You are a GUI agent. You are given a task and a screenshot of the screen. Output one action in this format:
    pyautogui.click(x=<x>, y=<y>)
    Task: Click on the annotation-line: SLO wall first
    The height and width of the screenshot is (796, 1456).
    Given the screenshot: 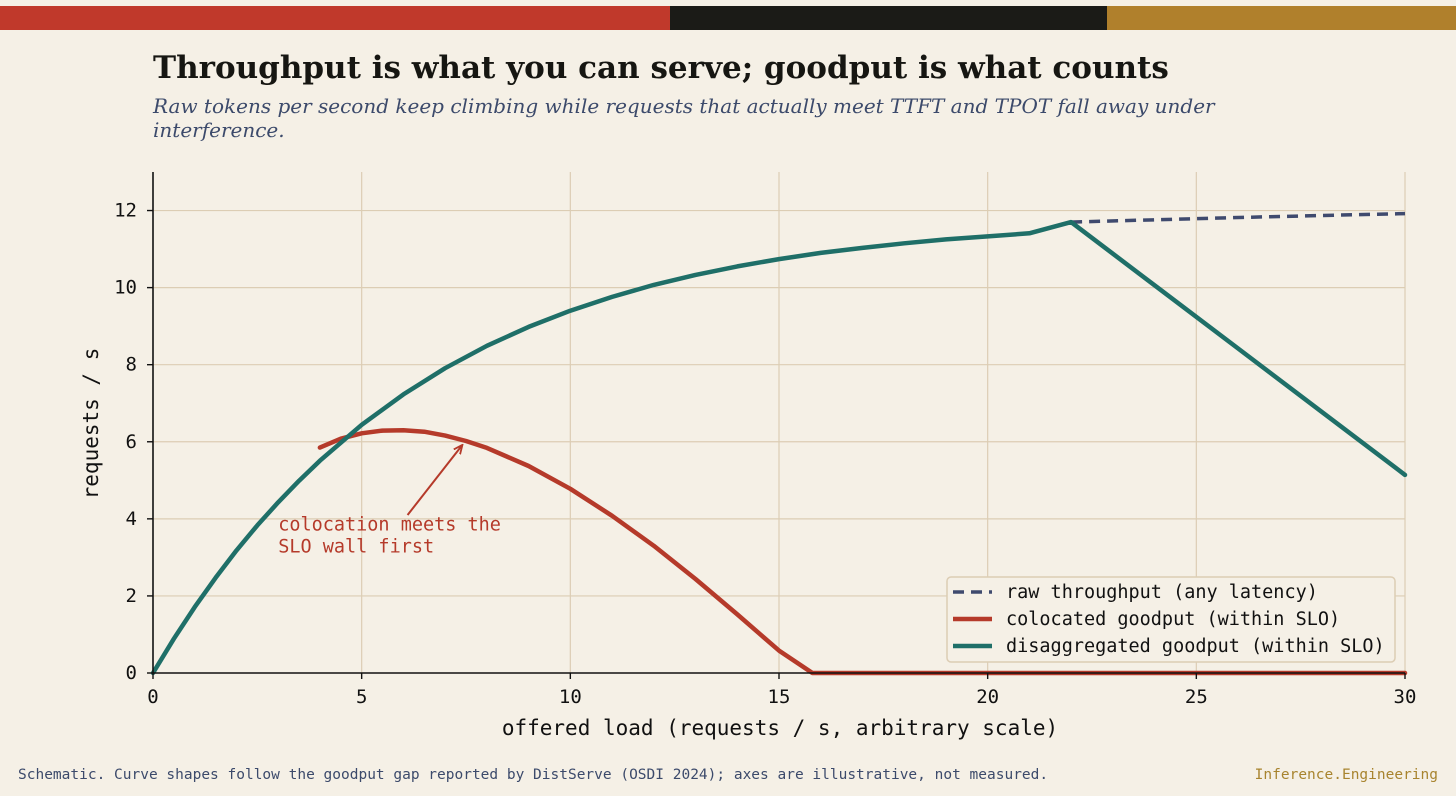 What is the action you would take?
    pyautogui.click(x=356, y=546)
    